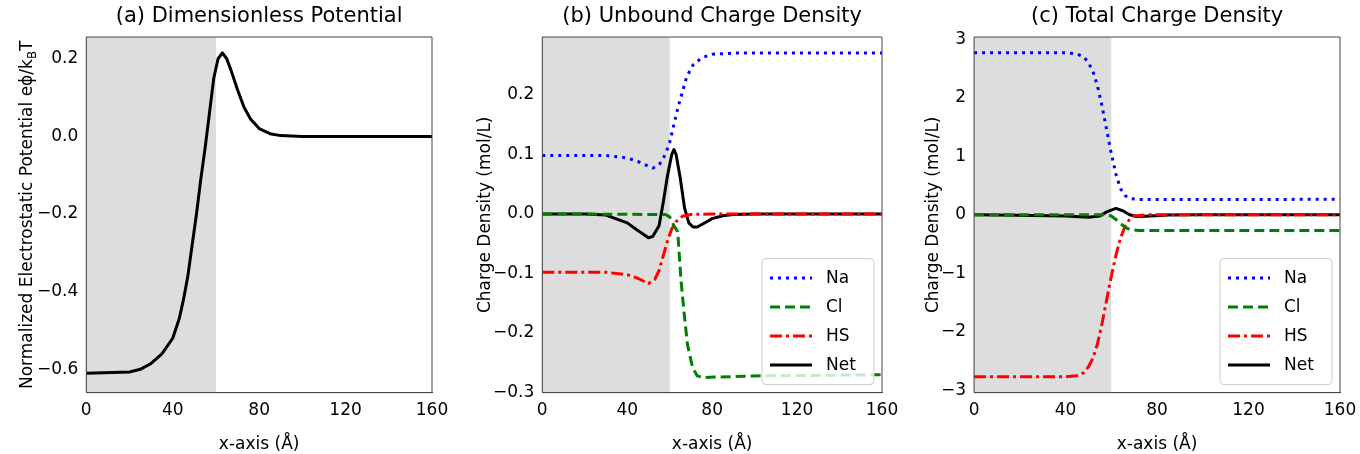  I want to click on chart-title: (b) Unbound Charge Density, so click(712, 15).